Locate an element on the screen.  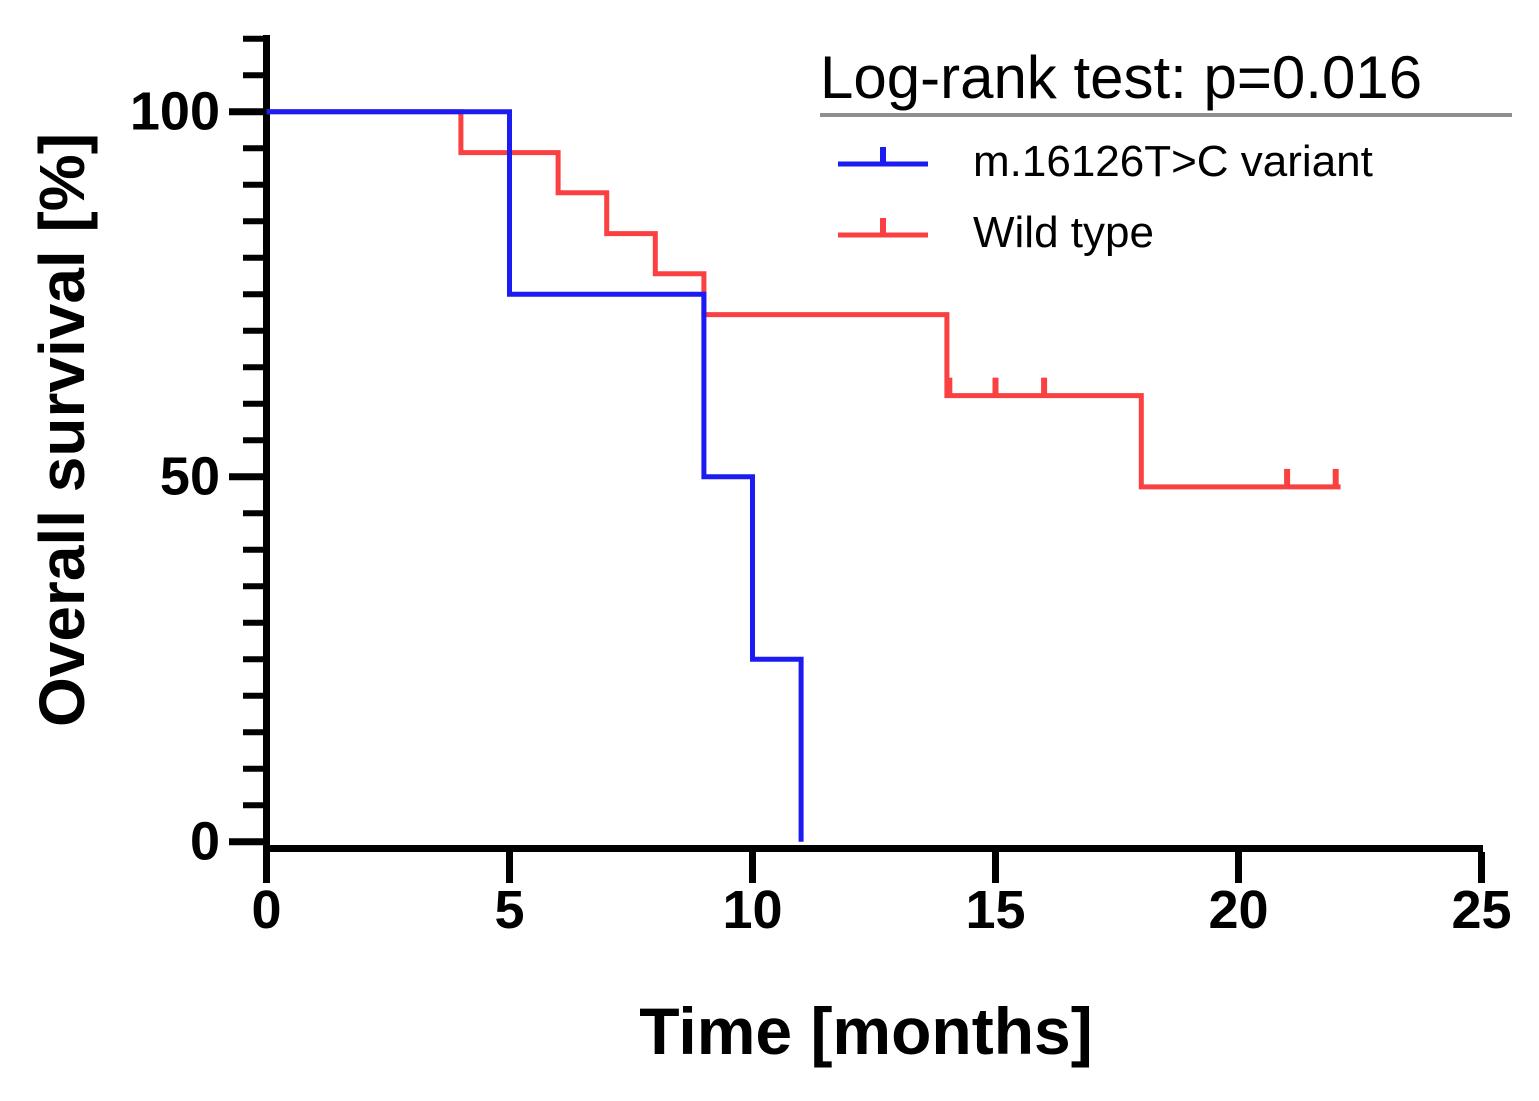
y-tick-label: 0 is located at coordinates (205, 842).